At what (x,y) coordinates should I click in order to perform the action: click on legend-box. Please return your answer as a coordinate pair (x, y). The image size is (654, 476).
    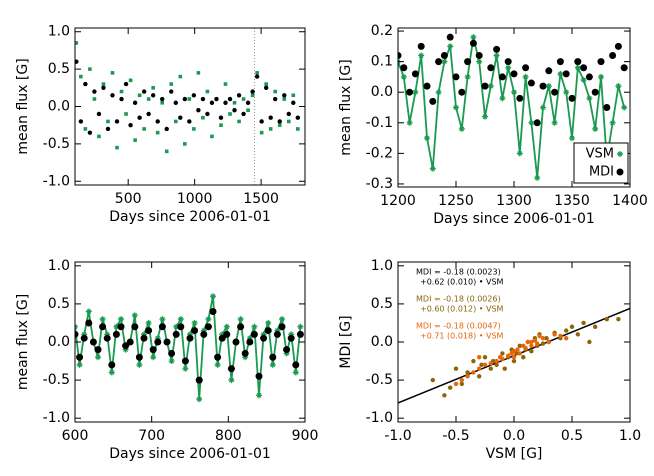
    Looking at the image, I should click on (601, 163).